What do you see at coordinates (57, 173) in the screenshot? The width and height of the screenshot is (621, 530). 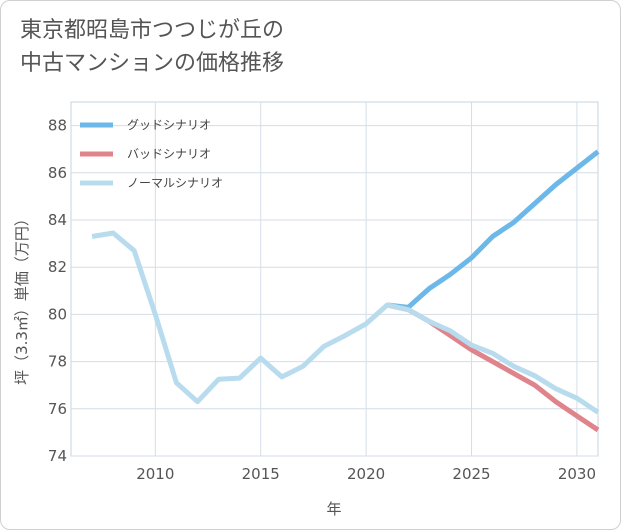 I see `y-tick-label: 86` at bounding box center [57, 173].